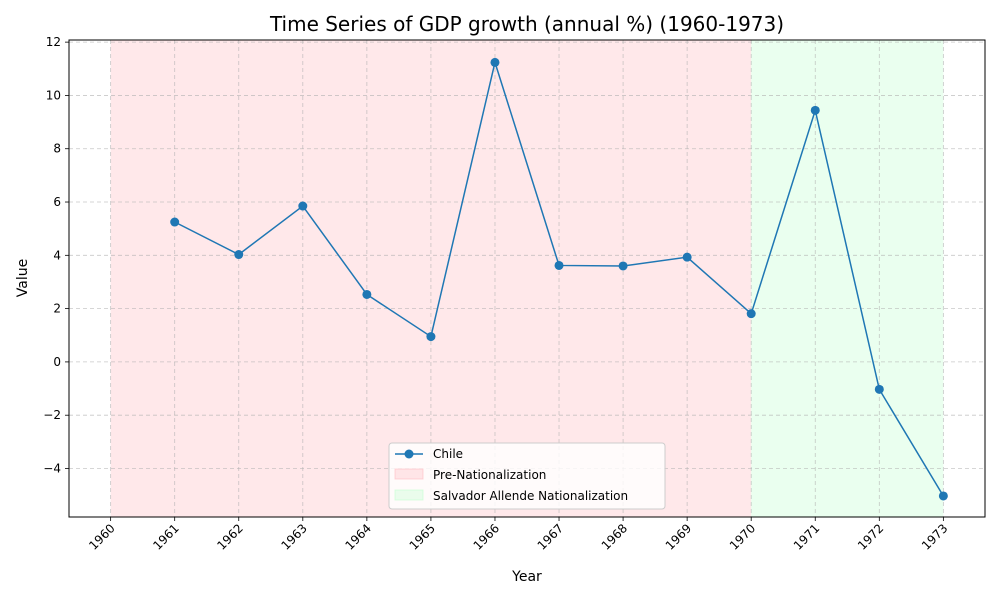  I want to click on x-tick-label: 1967, so click(550, 536).